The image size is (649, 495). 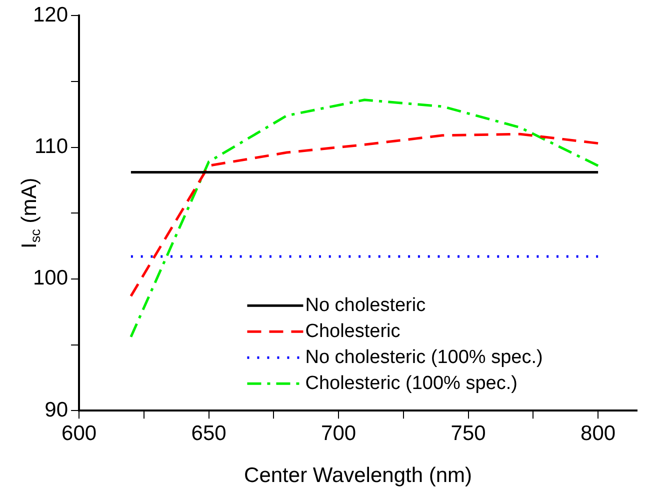 What do you see at coordinates (208, 433) in the screenshot?
I see `x-tick-label: 650` at bounding box center [208, 433].